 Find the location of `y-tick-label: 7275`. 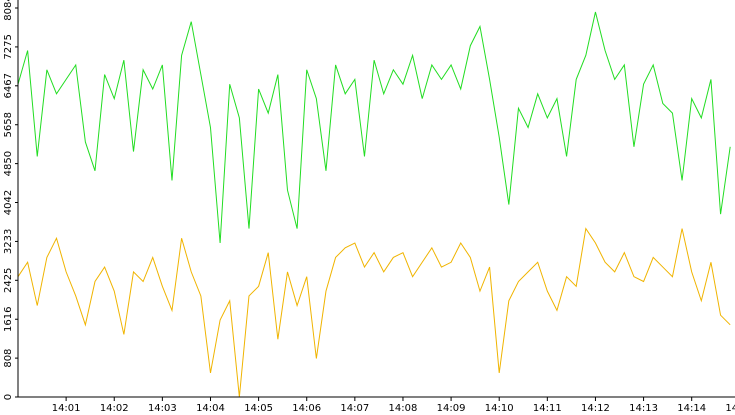

y-tick-label: 7275 is located at coordinates (8, 46).